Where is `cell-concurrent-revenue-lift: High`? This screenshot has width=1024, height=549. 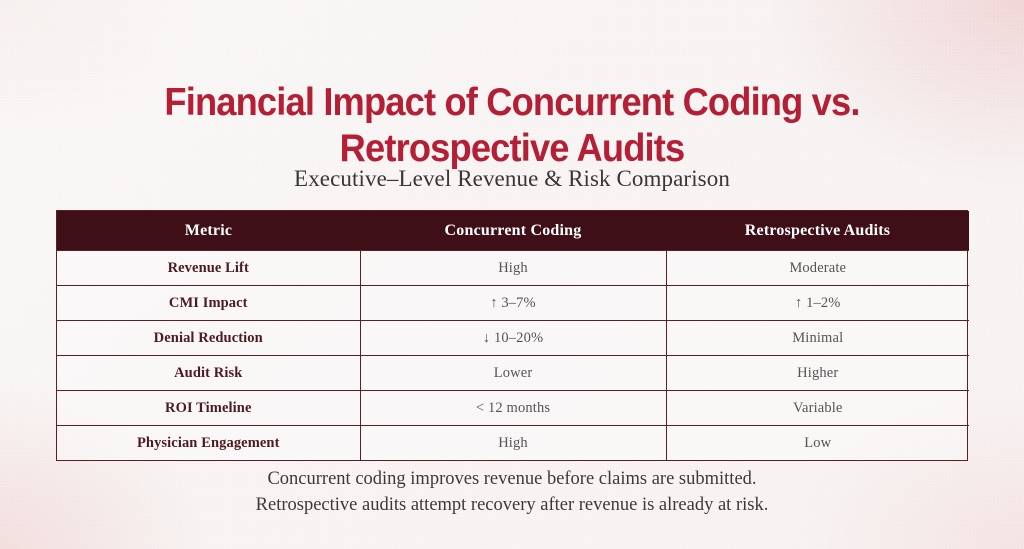 cell-concurrent-revenue-lift: High is located at coordinates (513, 268).